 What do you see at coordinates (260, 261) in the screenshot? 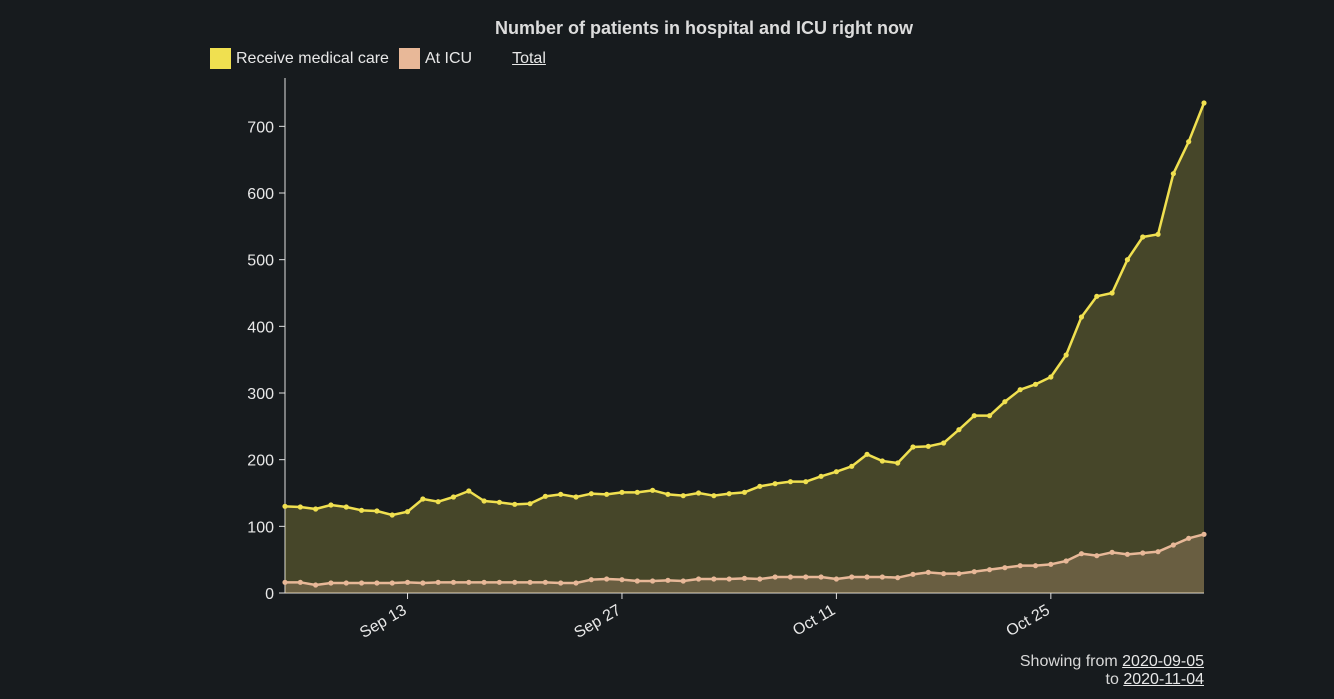
I see `y-tick-label: 500` at bounding box center [260, 261].